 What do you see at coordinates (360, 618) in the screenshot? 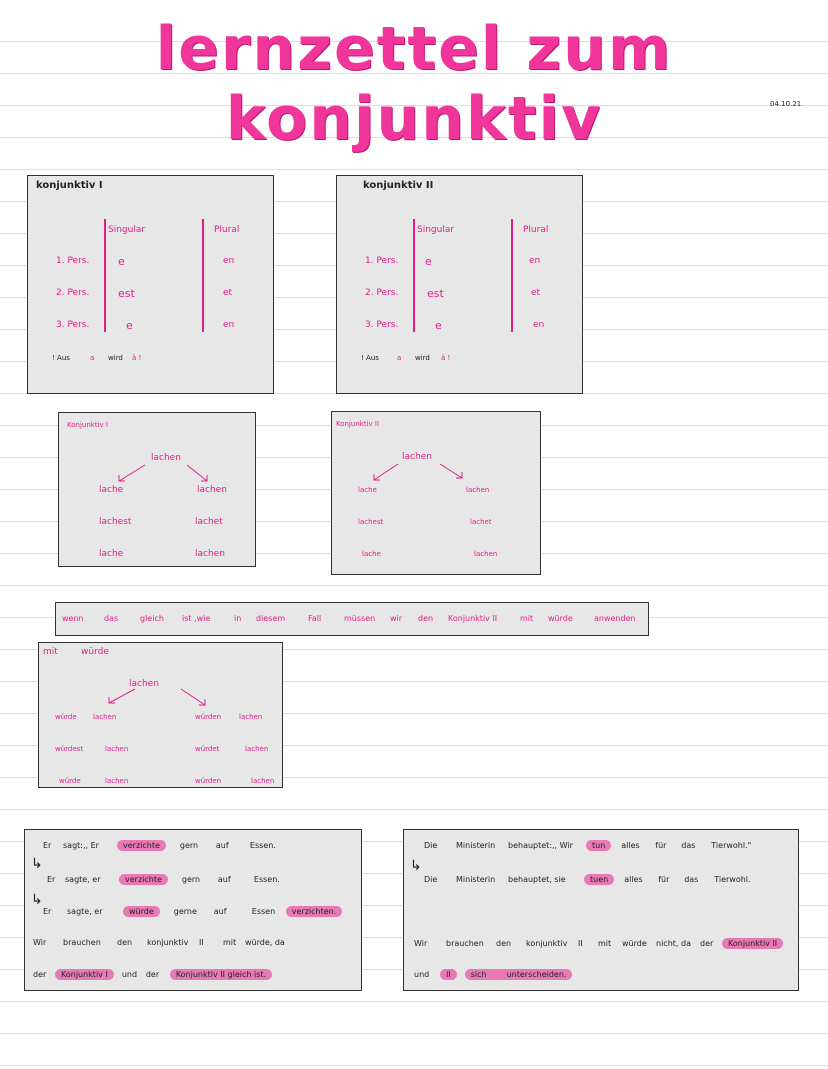
I see `rule-word: müssen` at bounding box center [360, 618].